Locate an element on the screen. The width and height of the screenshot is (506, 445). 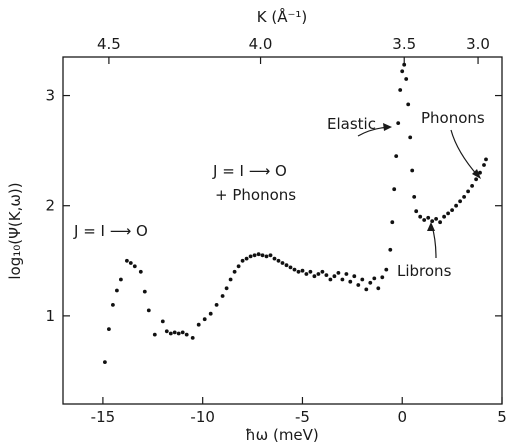
x-axis-ticks: -15 -10 -5 0 5 is located at coordinates (298, 411).